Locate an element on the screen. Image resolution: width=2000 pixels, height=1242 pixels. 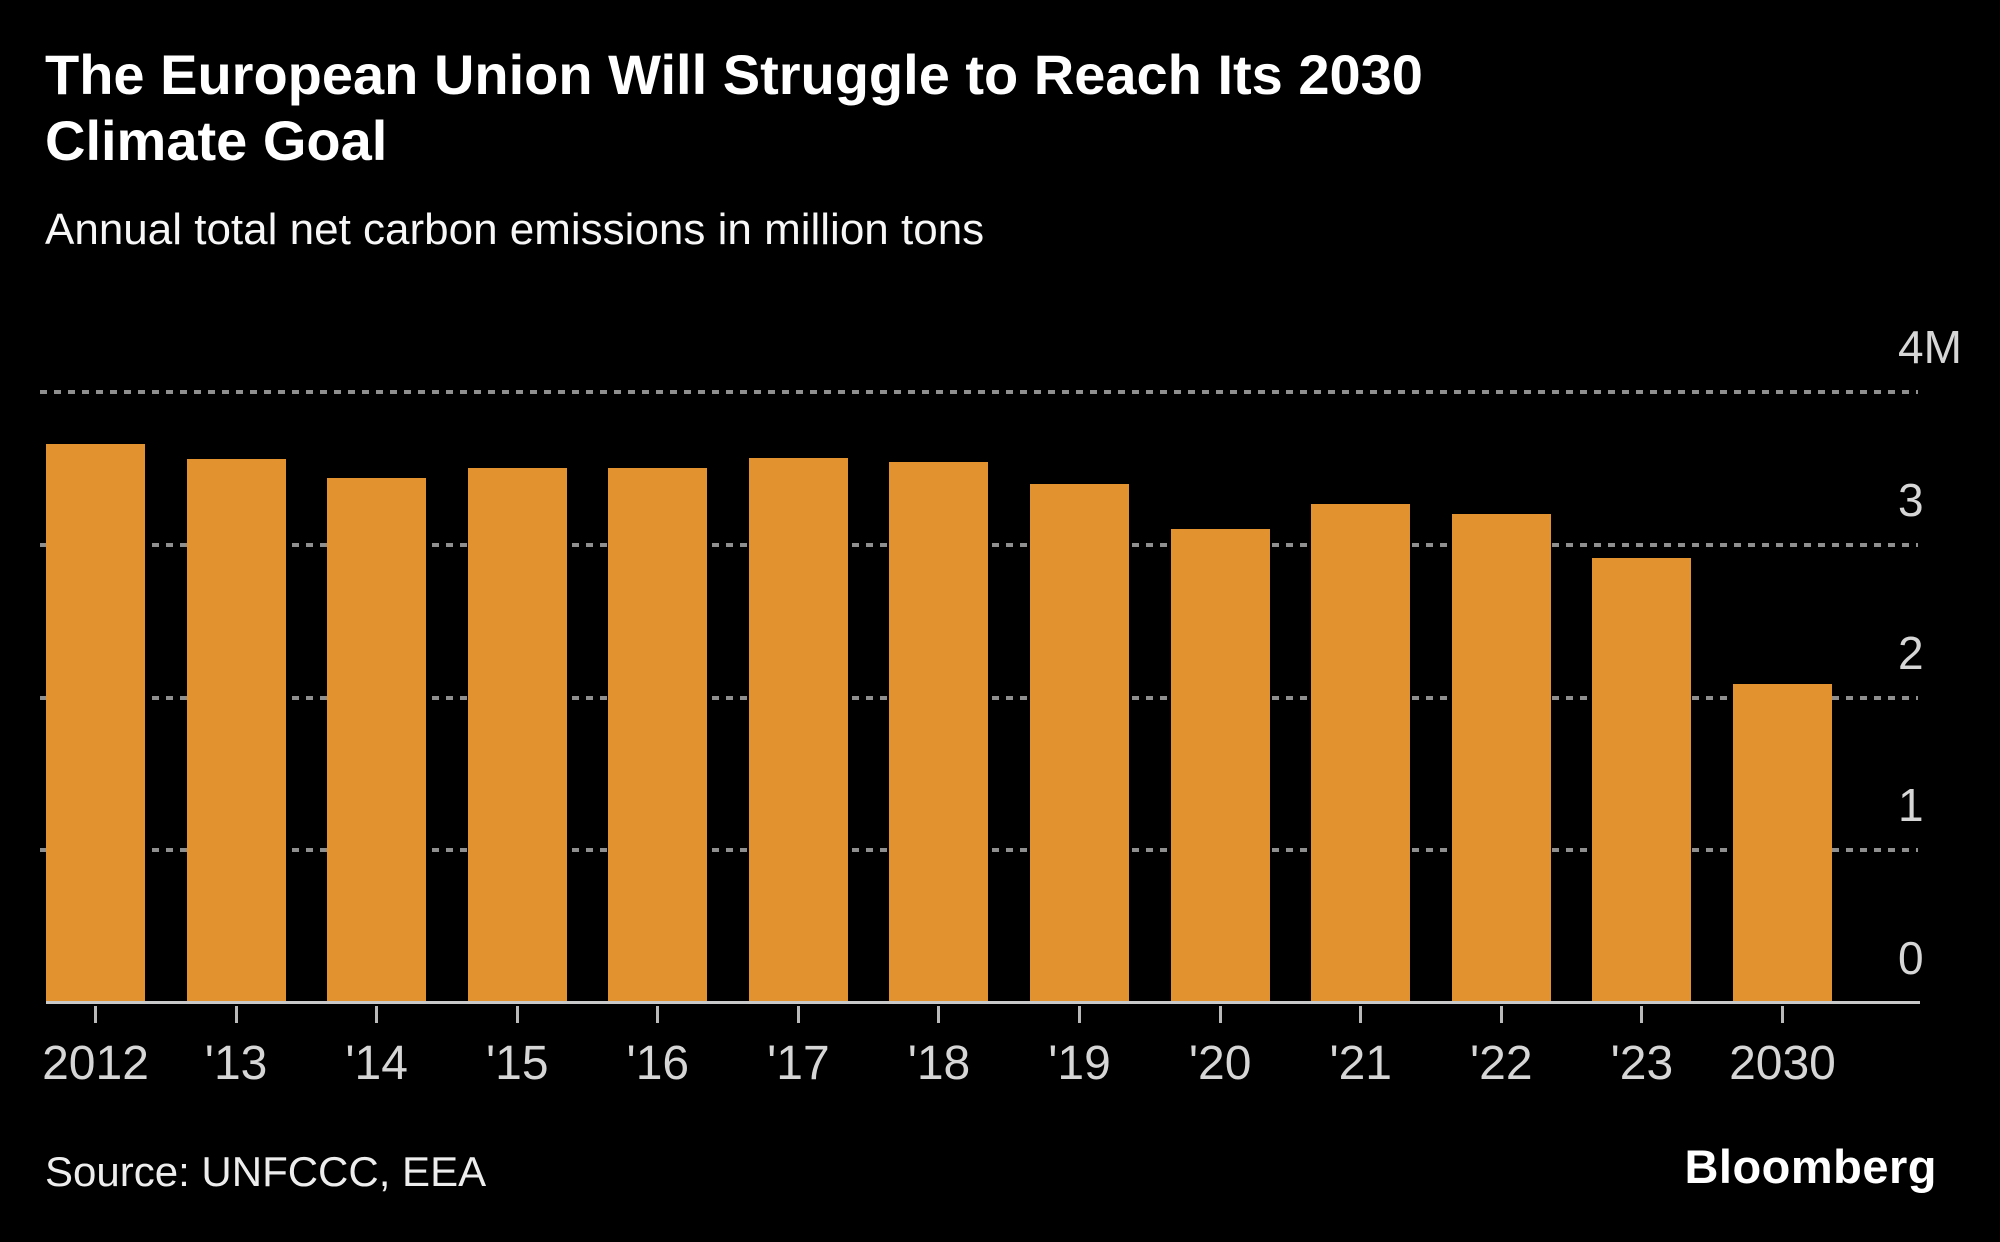
source-note: Source: UNFCCC, EEA is located at coordinates (266, 1171).